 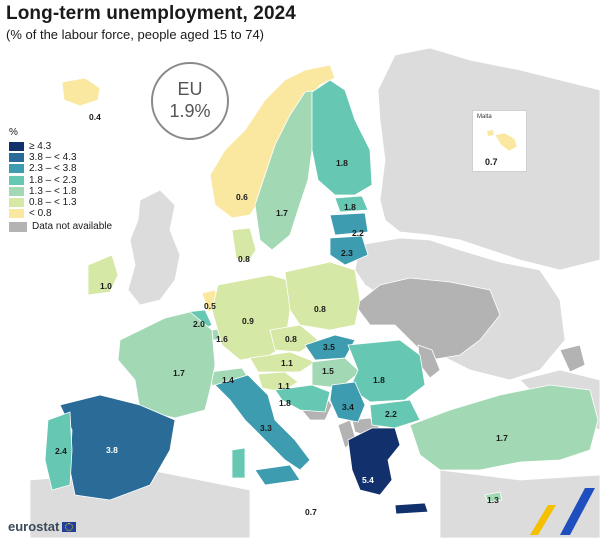 What do you see at coordinates (411, 508) in the screenshot?
I see `crete-shape` at bounding box center [411, 508].